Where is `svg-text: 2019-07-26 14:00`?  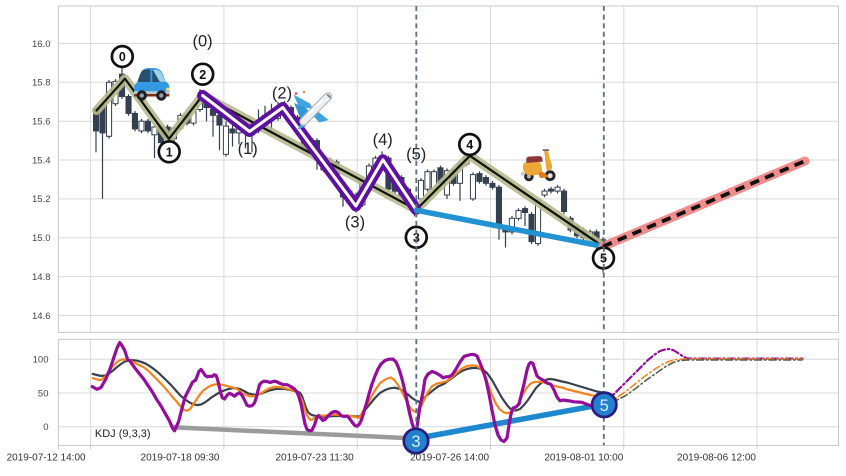
svg-text: 2019-07-26 14:00 is located at coordinates (449, 458).